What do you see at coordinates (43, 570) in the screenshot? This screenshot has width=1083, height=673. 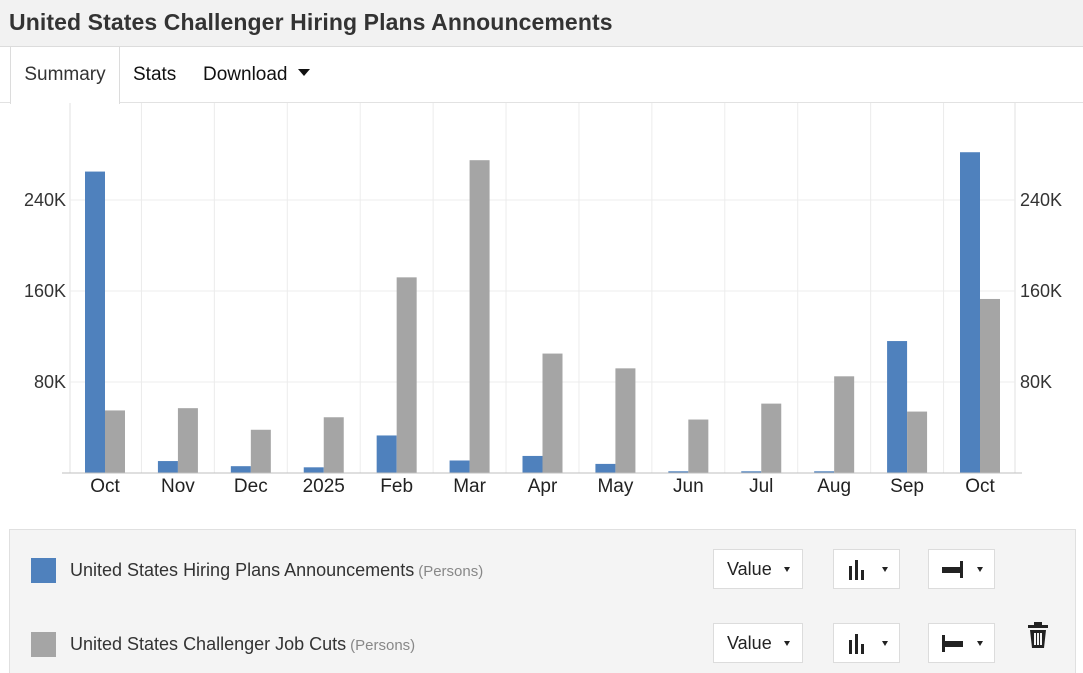 I see `legend-swatch-hiring-plans` at bounding box center [43, 570].